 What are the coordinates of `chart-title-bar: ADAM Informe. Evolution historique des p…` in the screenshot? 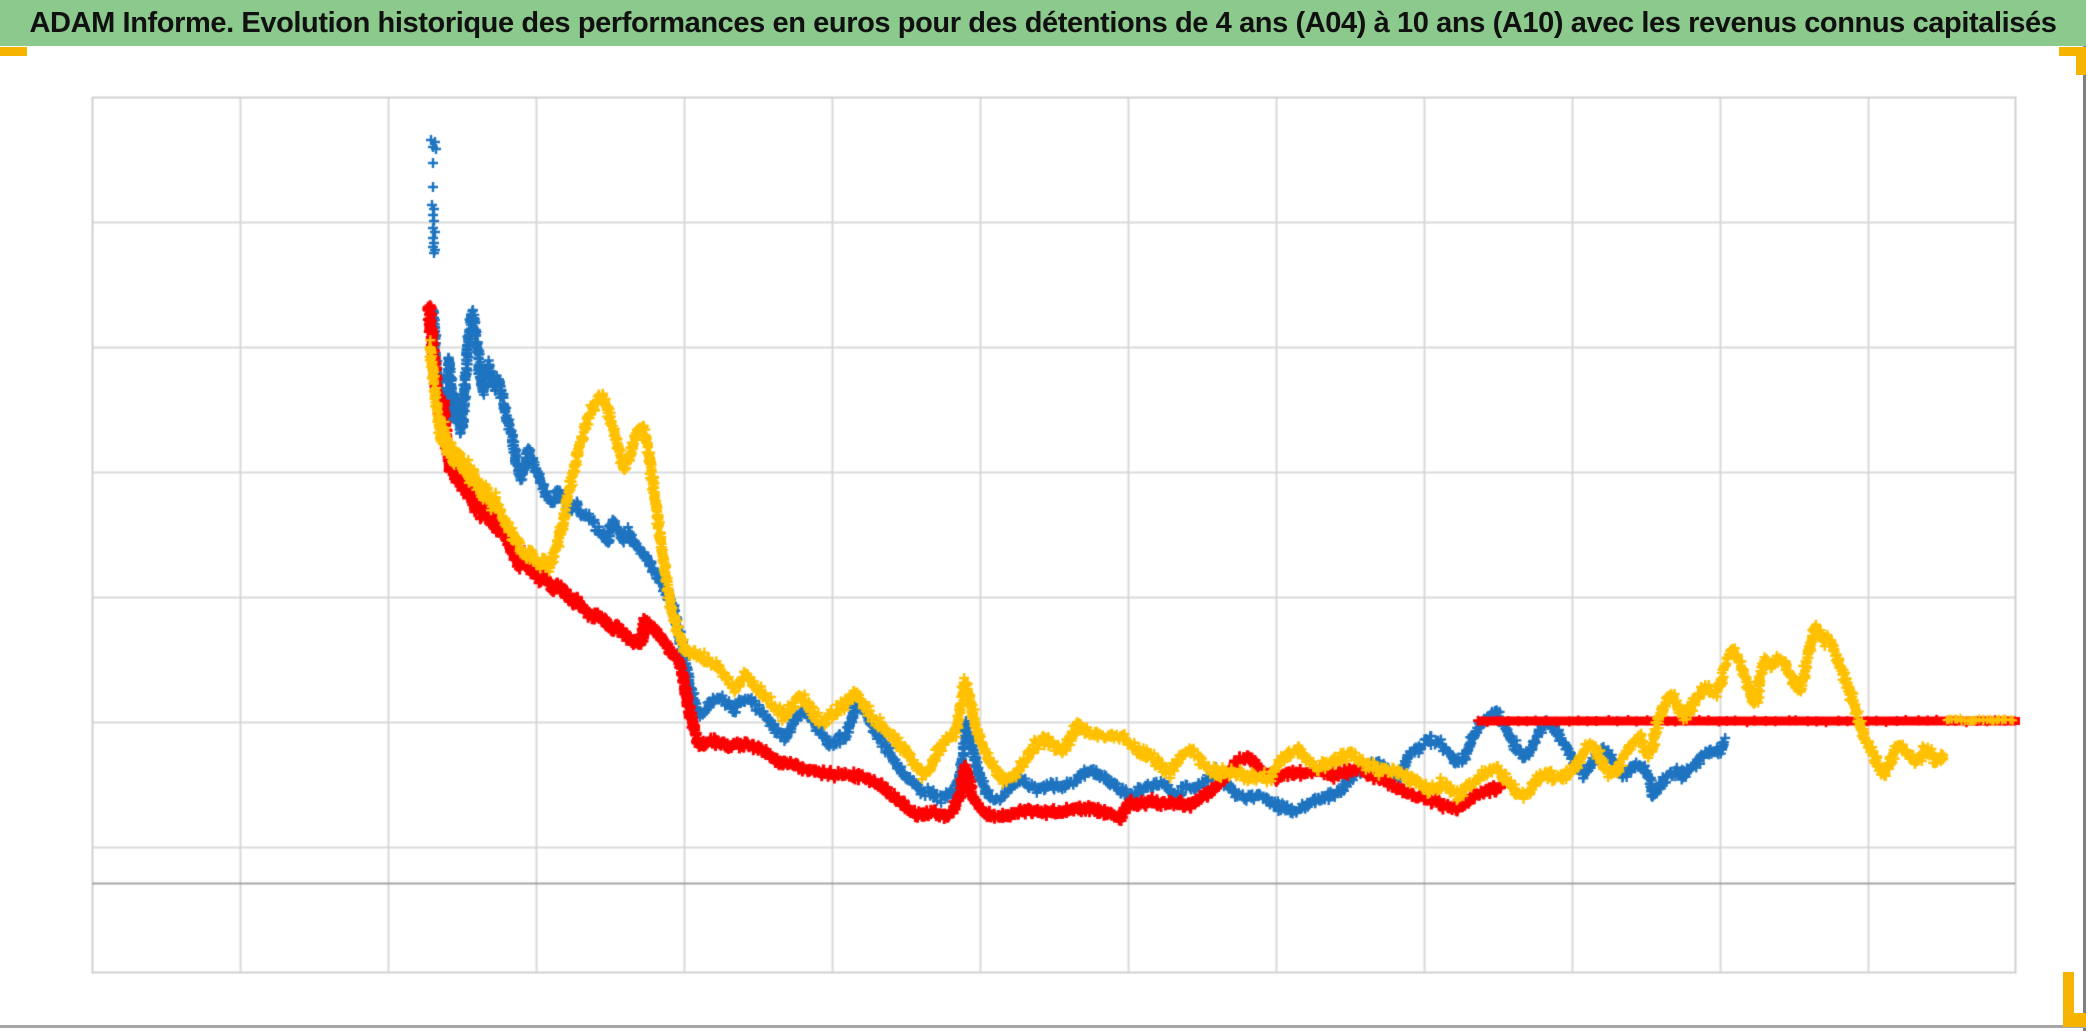 It's located at (1043, 23).